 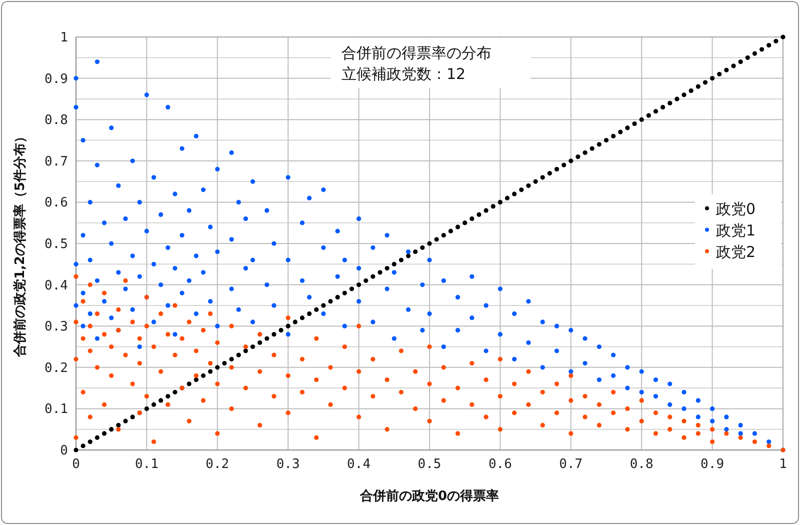 I want to click on x-tick-label: 0.1, so click(x=146, y=464).